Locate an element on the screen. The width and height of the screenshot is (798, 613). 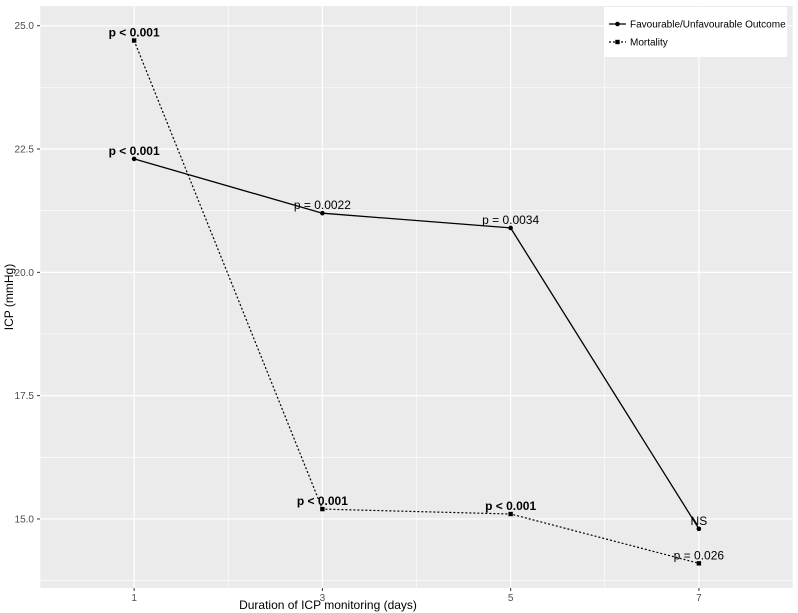
legend-box is located at coordinates (695, 32).